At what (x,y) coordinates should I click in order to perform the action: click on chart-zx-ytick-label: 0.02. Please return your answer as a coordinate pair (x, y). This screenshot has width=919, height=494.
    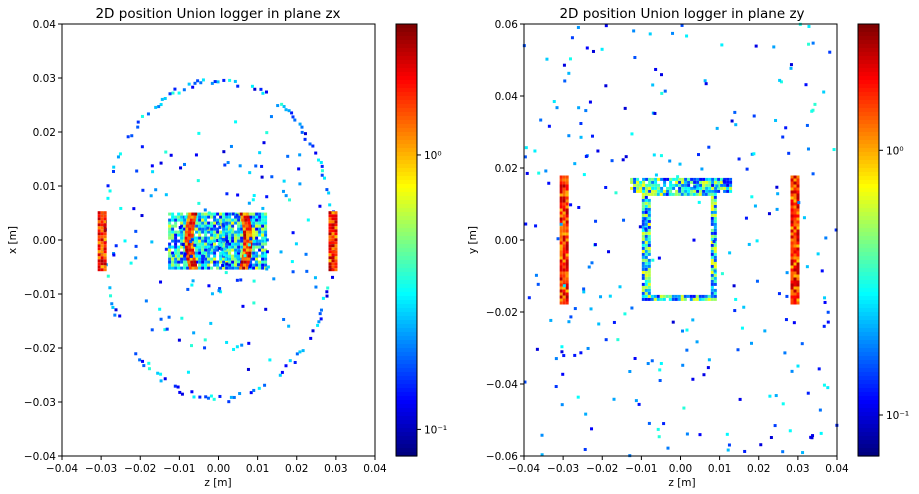
    Looking at the image, I should click on (44, 133).